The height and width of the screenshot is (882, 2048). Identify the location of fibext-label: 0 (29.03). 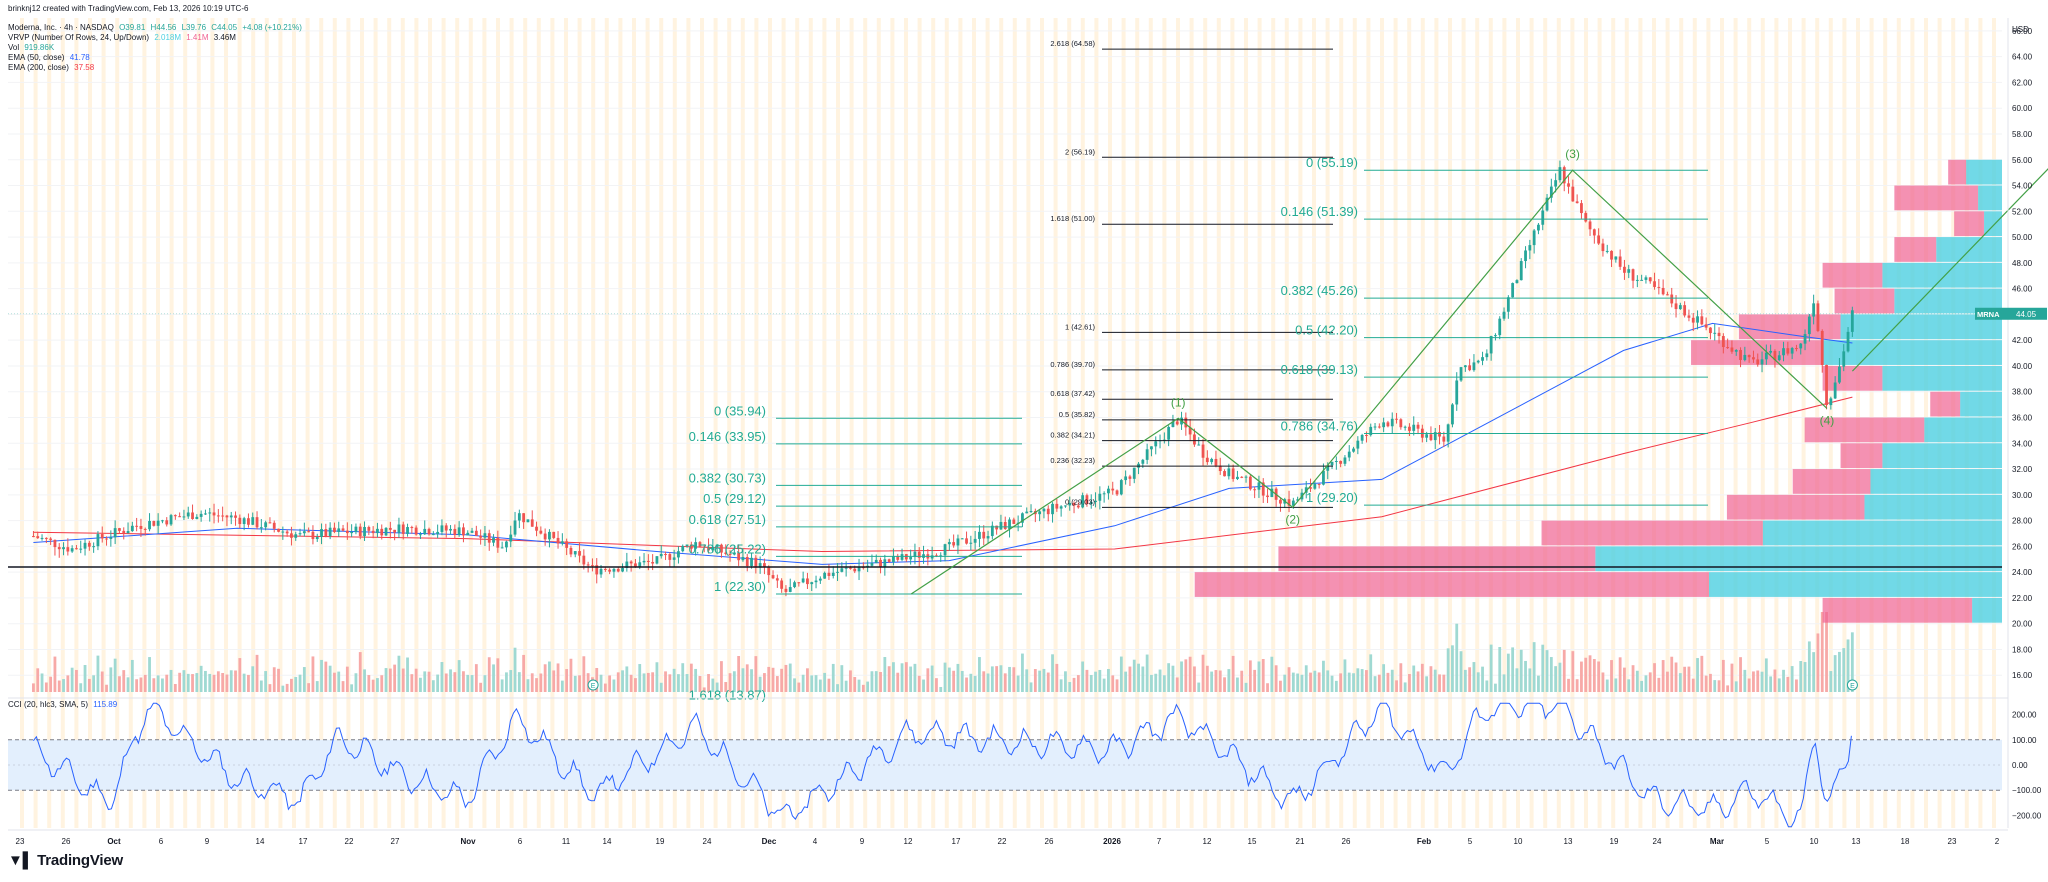
(1080, 501).